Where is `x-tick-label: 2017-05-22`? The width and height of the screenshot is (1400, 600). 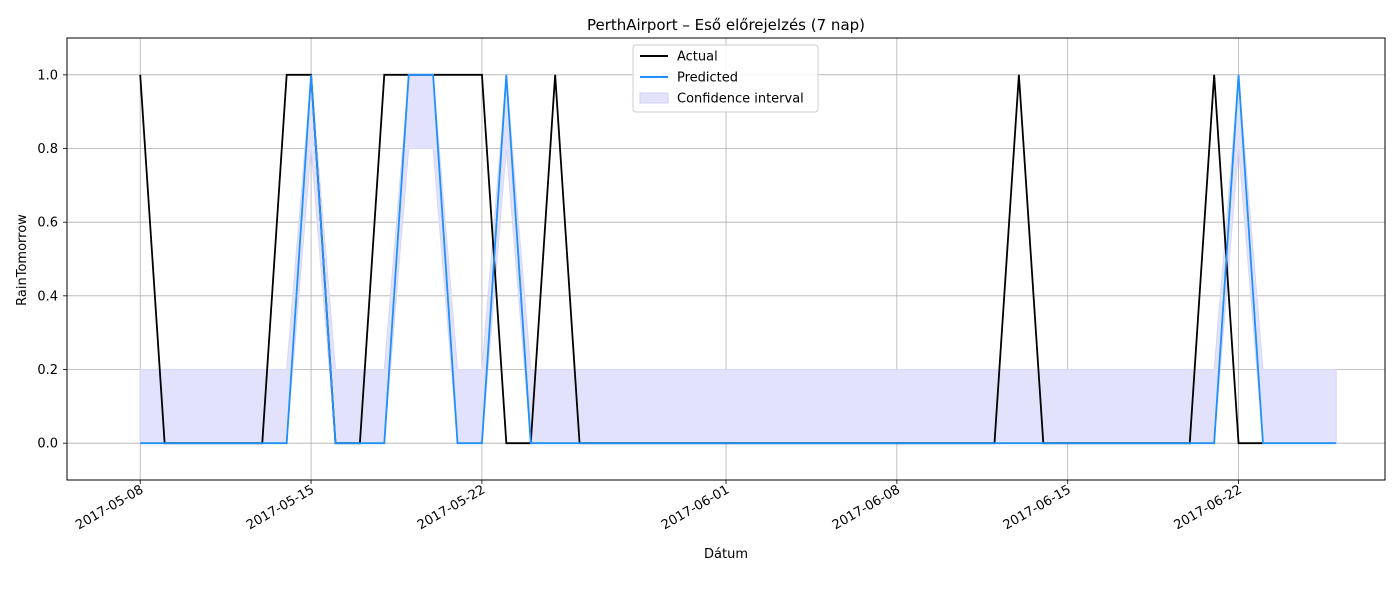
x-tick-label: 2017-05-22 is located at coordinates (451, 507).